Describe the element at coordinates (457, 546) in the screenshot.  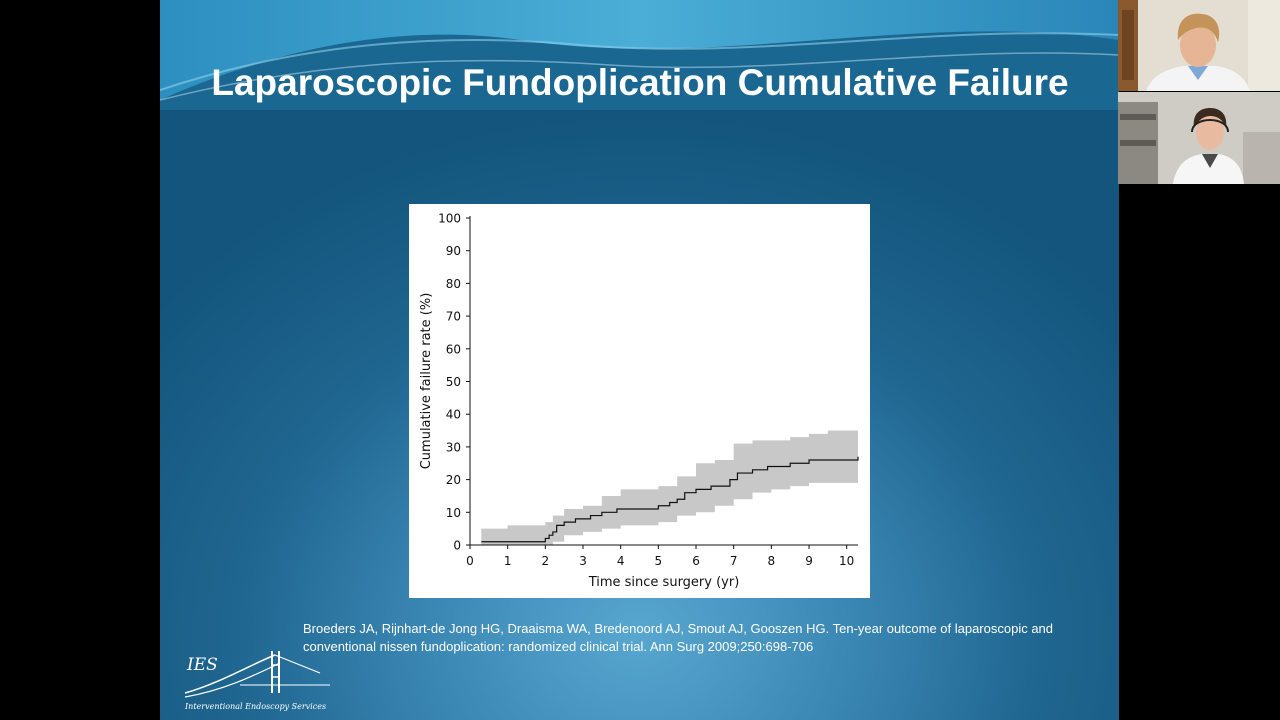
I see `y-tick-label: 0` at that location.